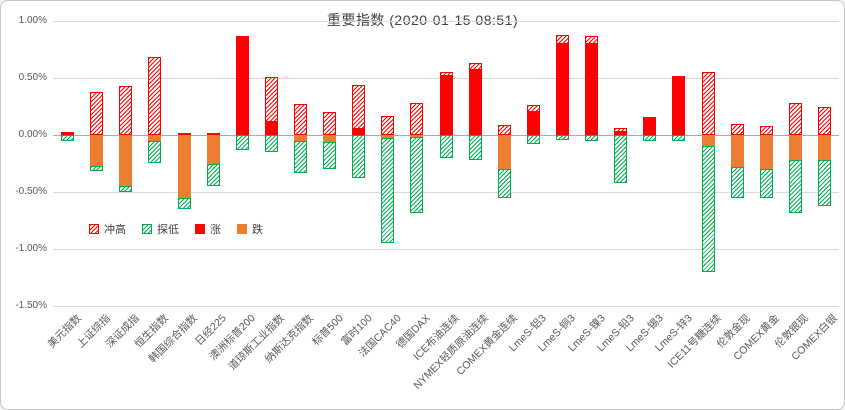  I want to click on legend-swatch-hatch-red, so click(94, 229).